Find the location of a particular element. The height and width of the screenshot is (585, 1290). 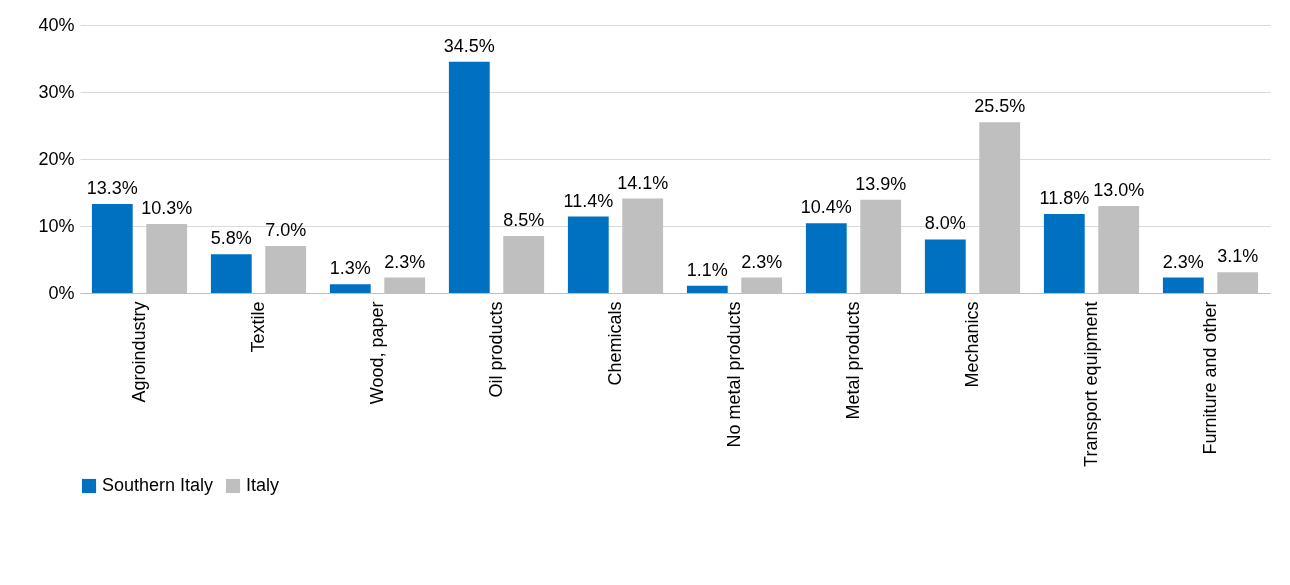

x-tick-label: Wood, paper is located at coordinates (376, 353).